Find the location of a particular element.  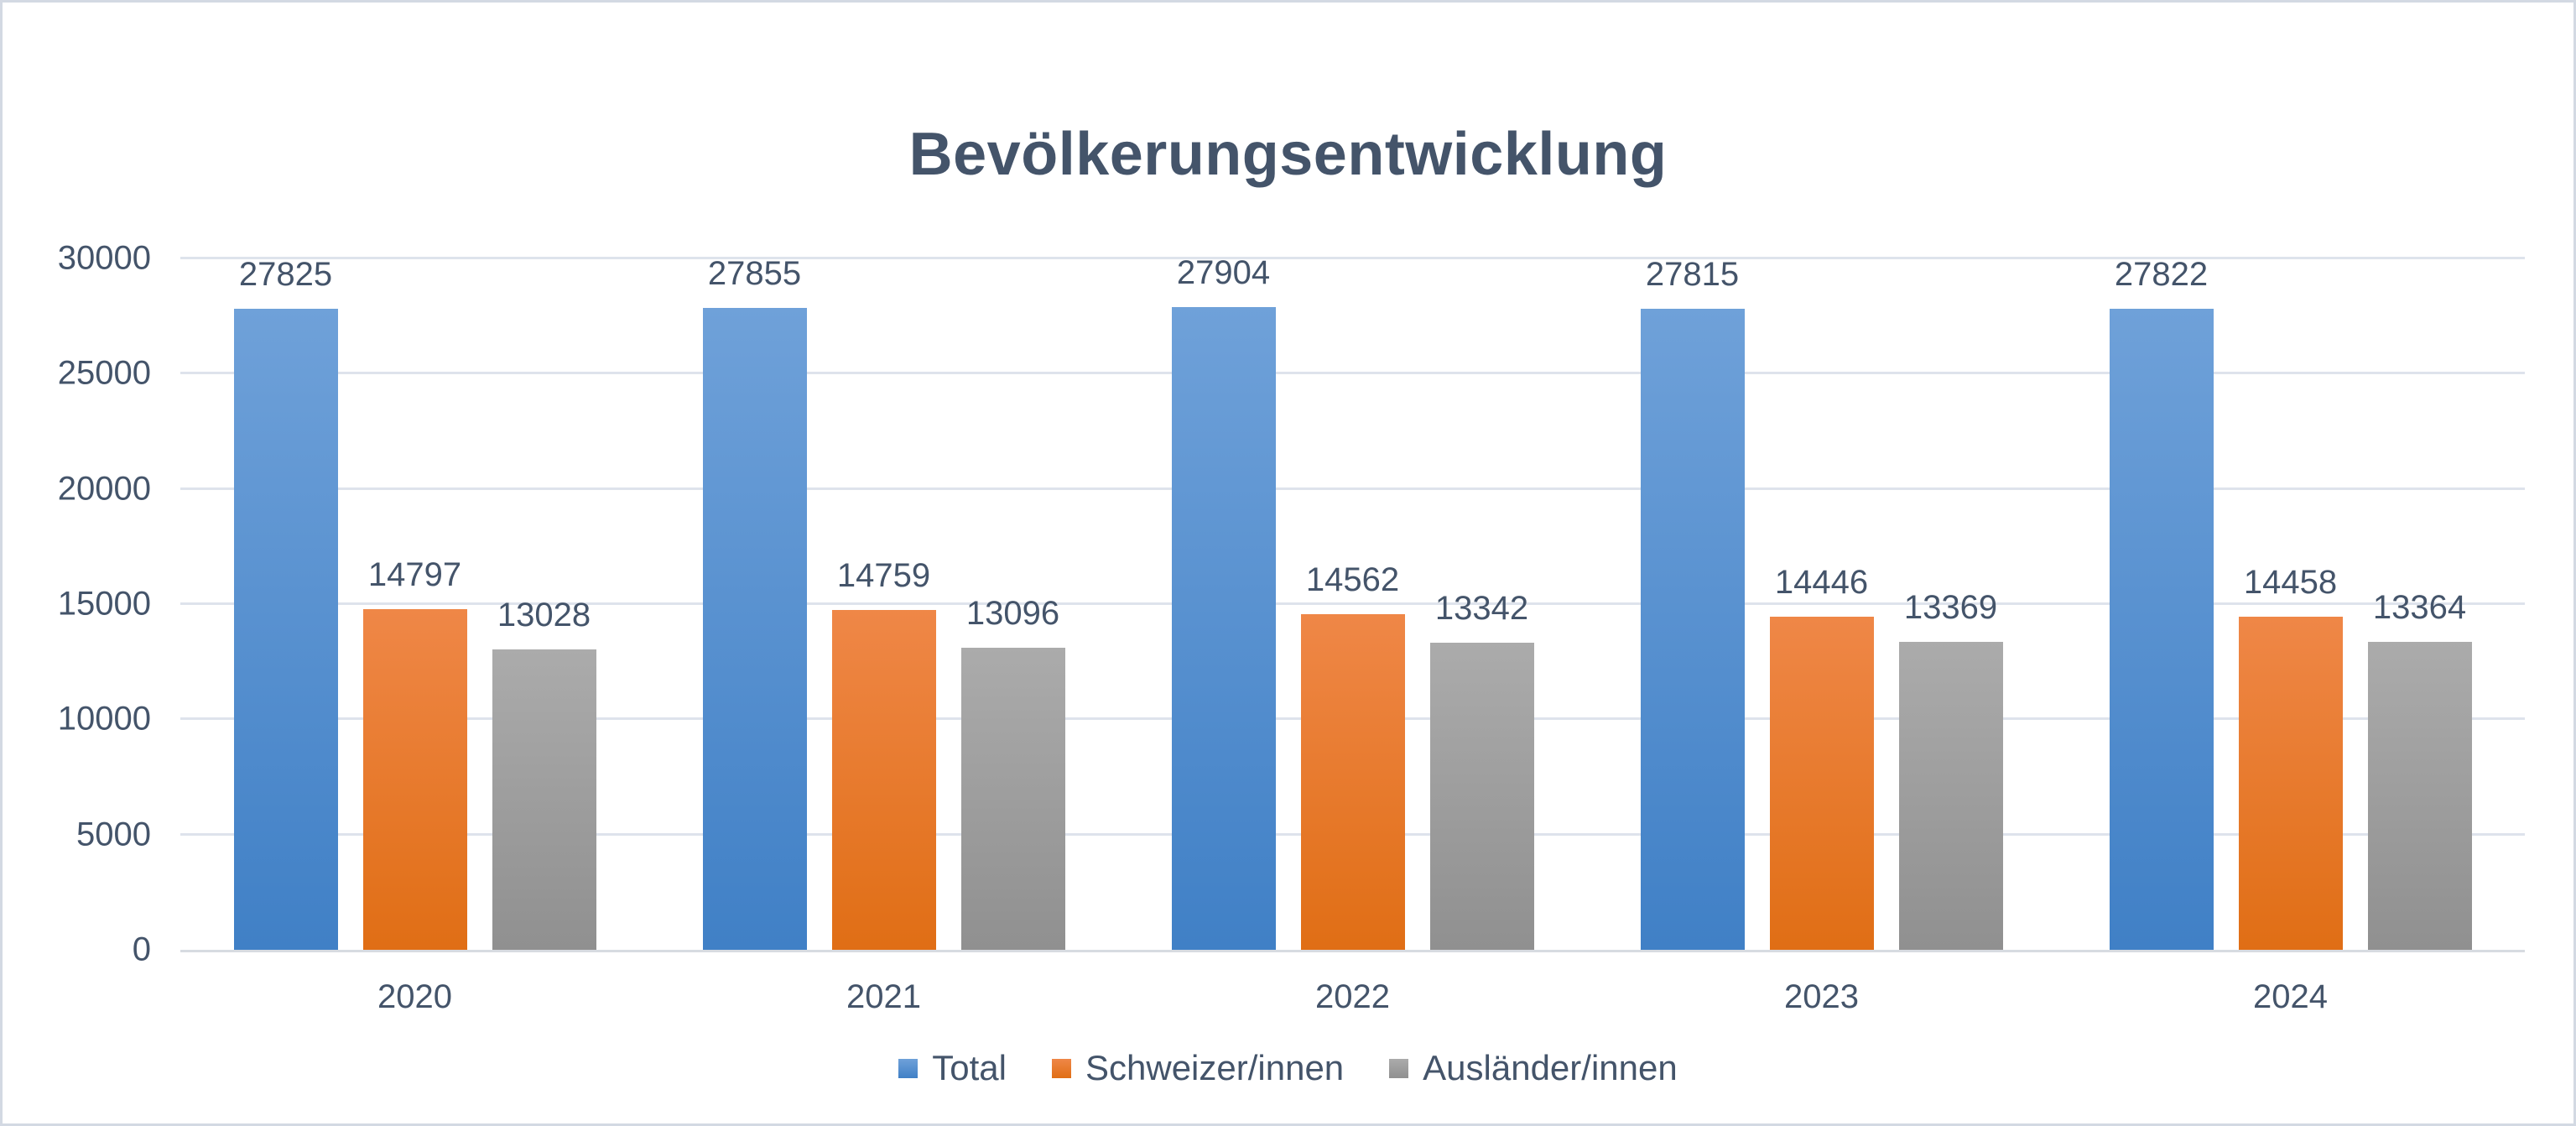

bar-total-2020: 27825 is located at coordinates (285, 603).